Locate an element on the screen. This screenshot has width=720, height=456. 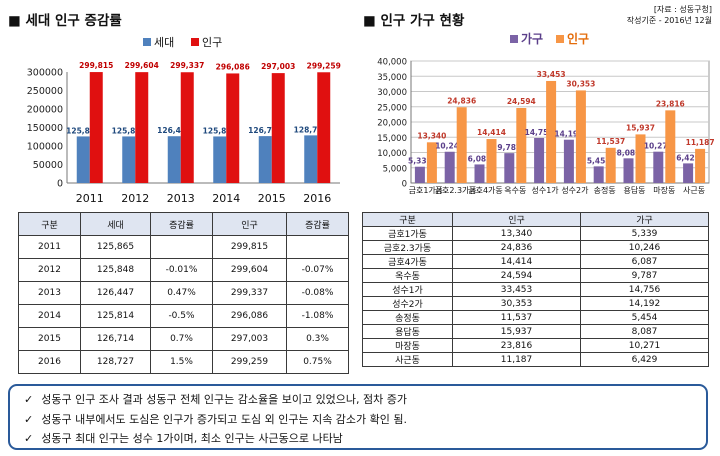
x-category-label: 성수2가 is located at coordinates (575, 190).